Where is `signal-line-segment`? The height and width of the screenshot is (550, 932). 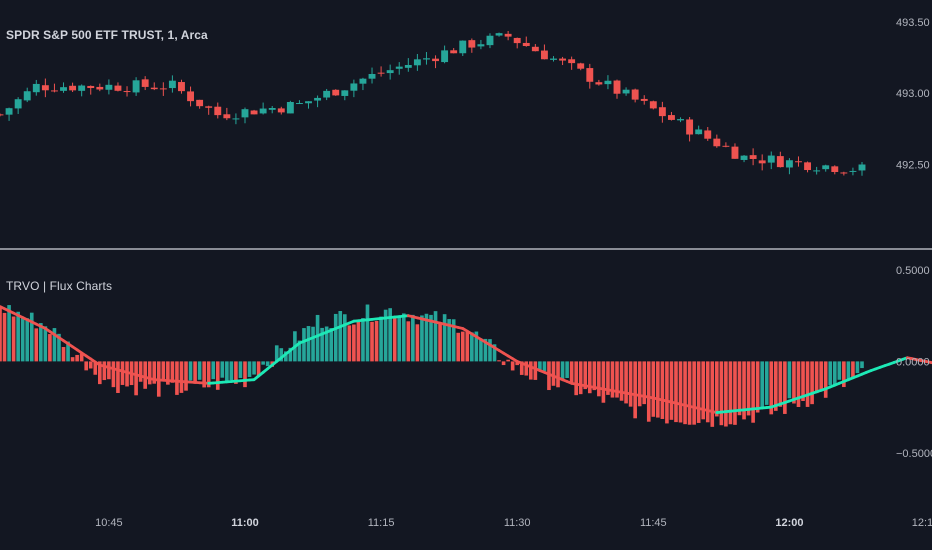
signal-line-segment is located at coordinates (930, 362).